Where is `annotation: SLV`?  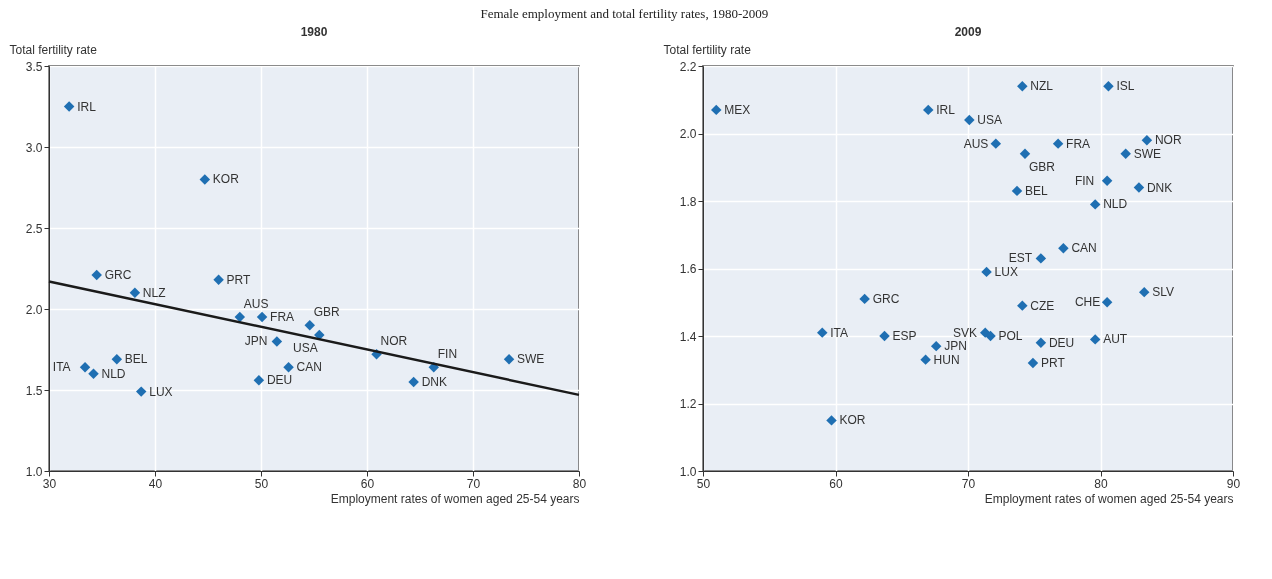
annotation: SLV is located at coordinates (1163, 292).